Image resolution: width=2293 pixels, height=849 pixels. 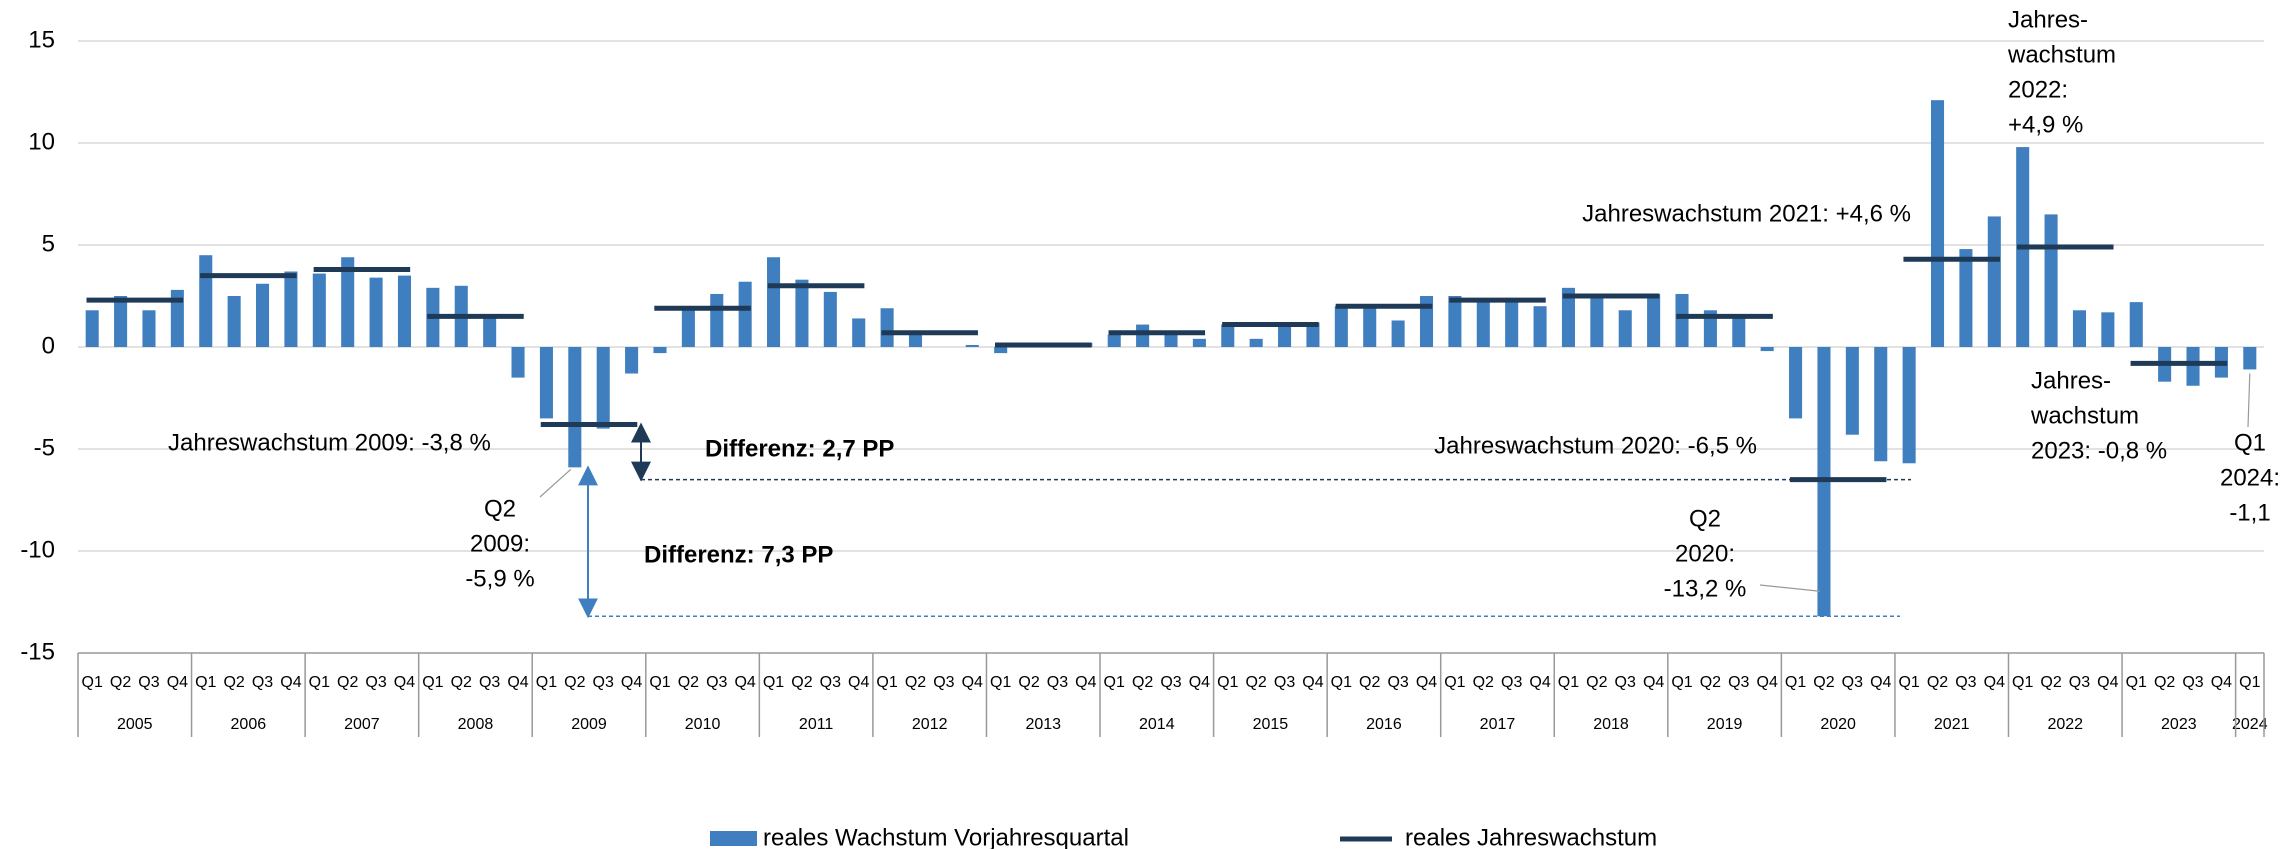 I want to click on annotation: Q2, so click(x=500, y=508).